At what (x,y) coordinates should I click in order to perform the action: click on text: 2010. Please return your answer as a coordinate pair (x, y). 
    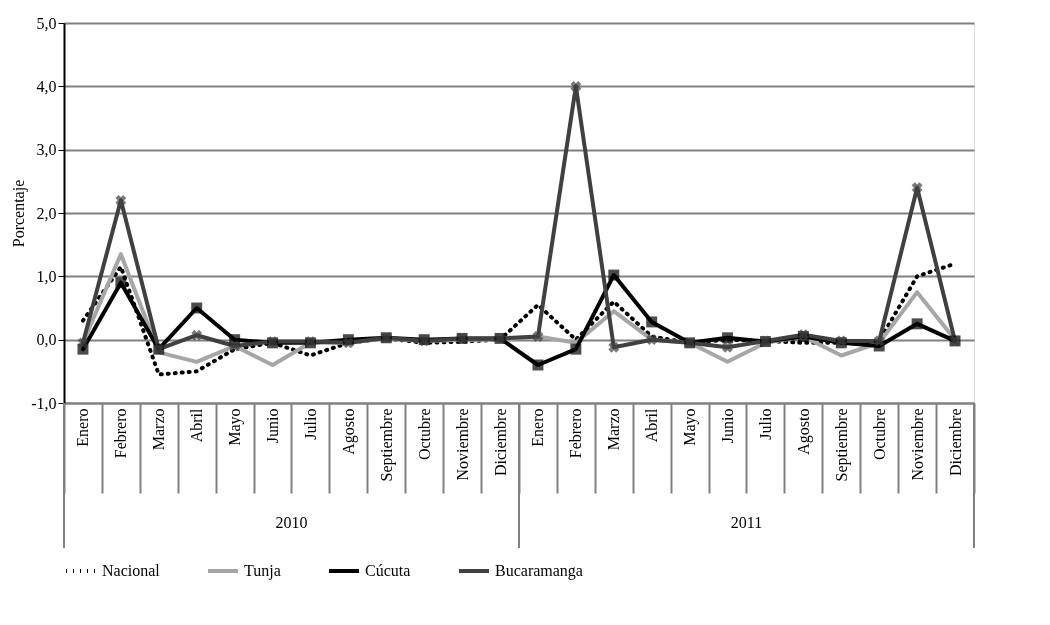
    Looking at the image, I should click on (291, 522).